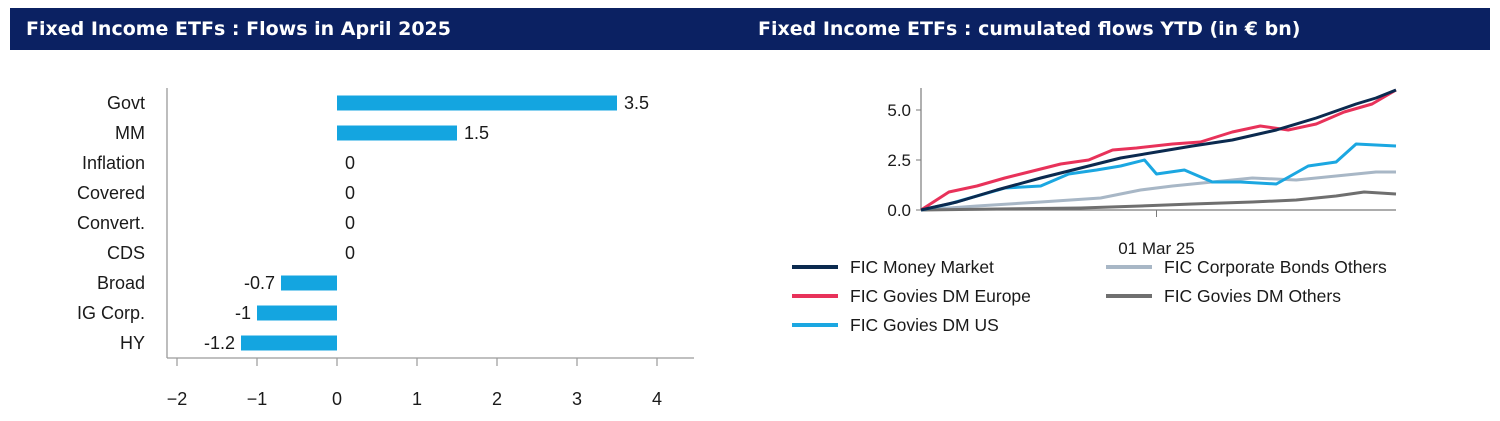 Image resolution: width=1500 pixels, height=421 pixels. I want to click on value-label-convert: 0, so click(350, 223).